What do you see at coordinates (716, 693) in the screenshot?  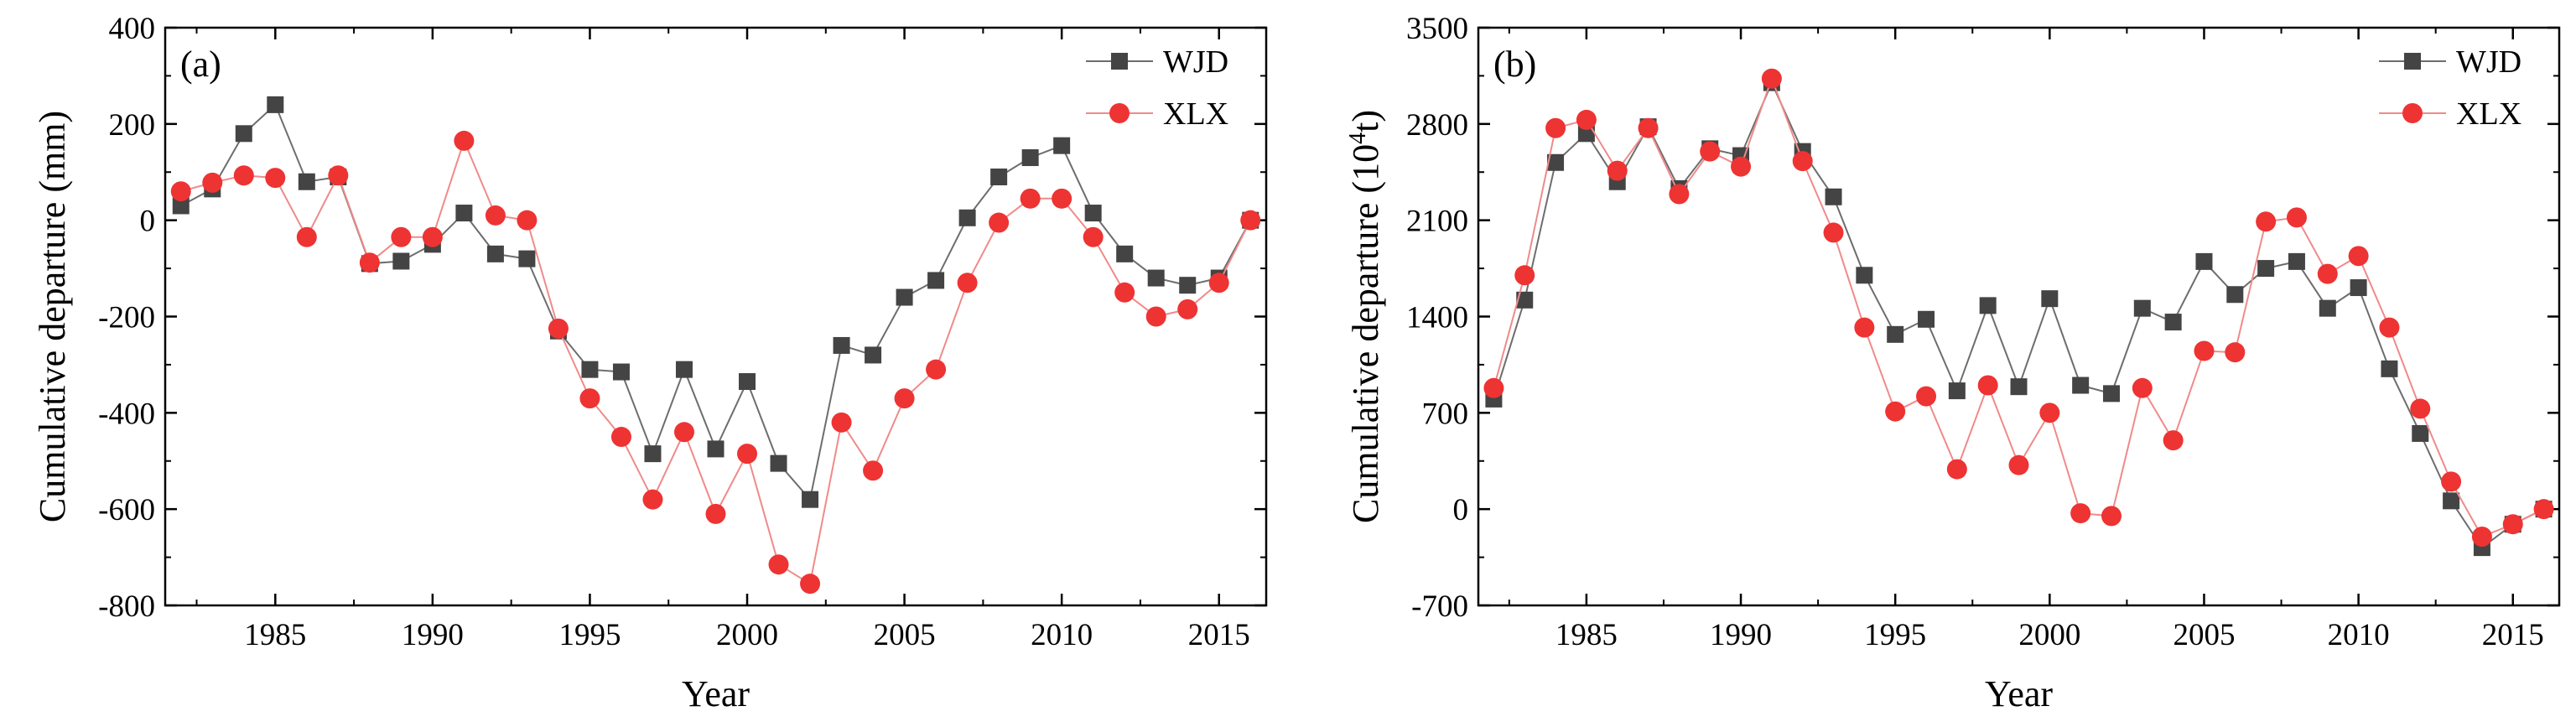 I see `x-axis-title: Year` at bounding box center [716, 693].